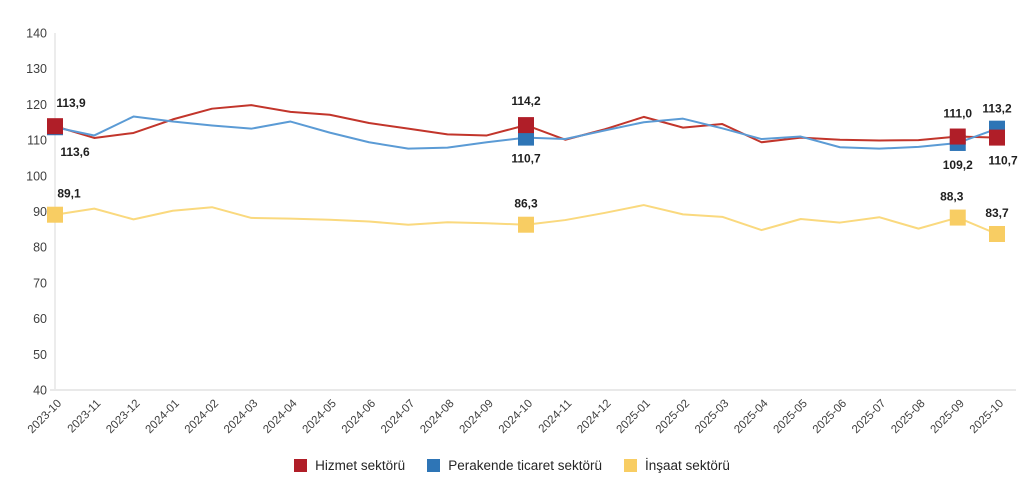 This screenshot has height=503, width=1024. I want to click on data-label-perakende: 113,6, so click(75, 152).